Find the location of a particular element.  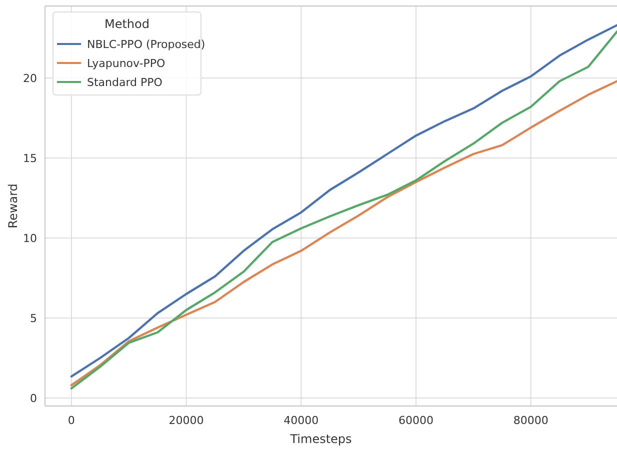

y-axis-title: Reward is located at coordinates (13, 206).